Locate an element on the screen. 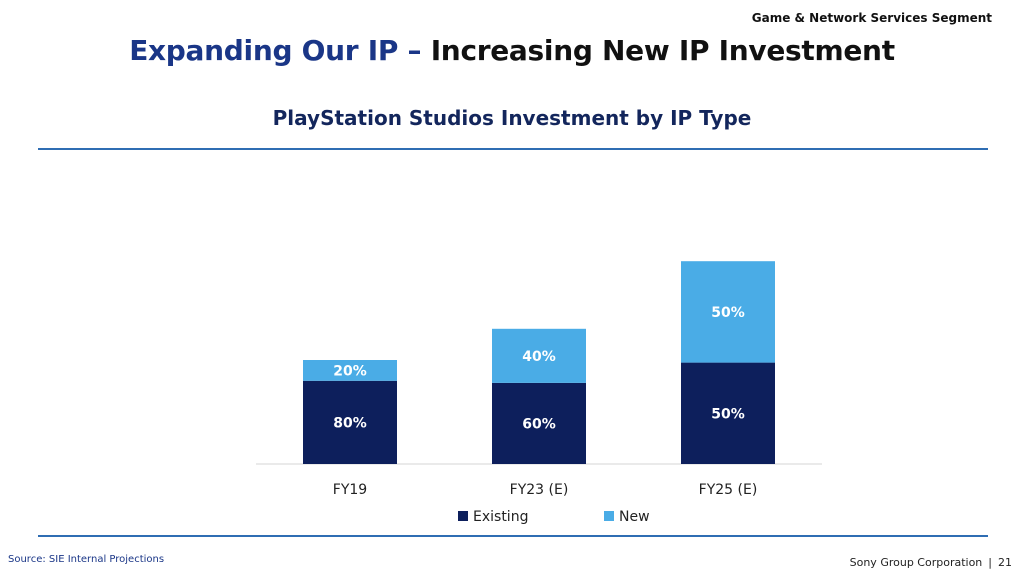 The image size is (1024, 575). x-tick-label: FY19 is located at coordinates (350, 490).